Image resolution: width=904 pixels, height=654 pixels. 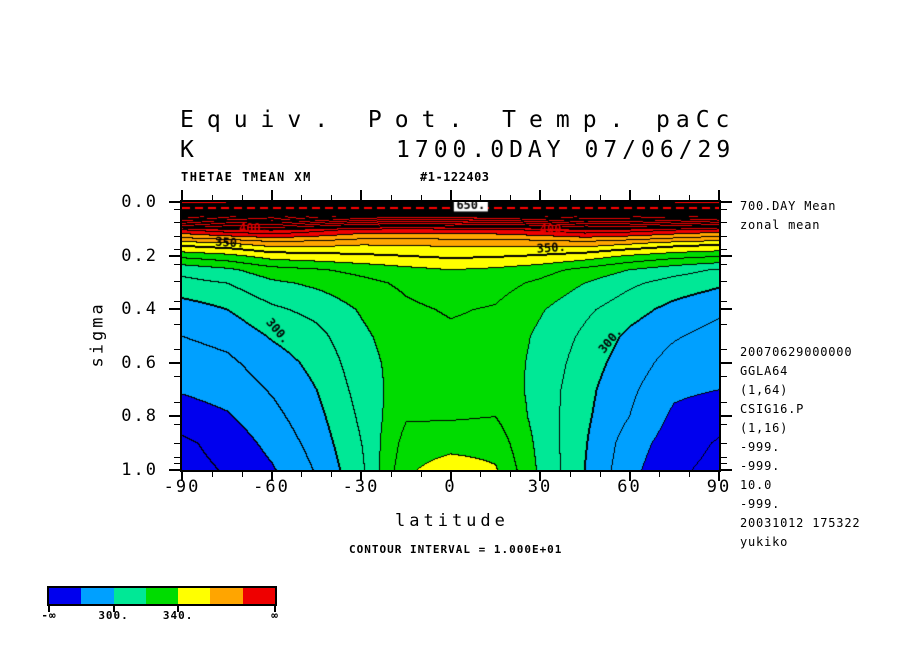 I want to click on colorbar-tick-label: 300., so click(x=113, y=615).